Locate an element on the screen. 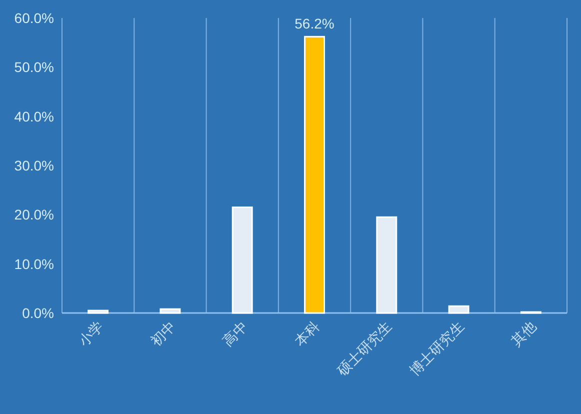  data-label: 56.2% is located at coordinates (314, 24).